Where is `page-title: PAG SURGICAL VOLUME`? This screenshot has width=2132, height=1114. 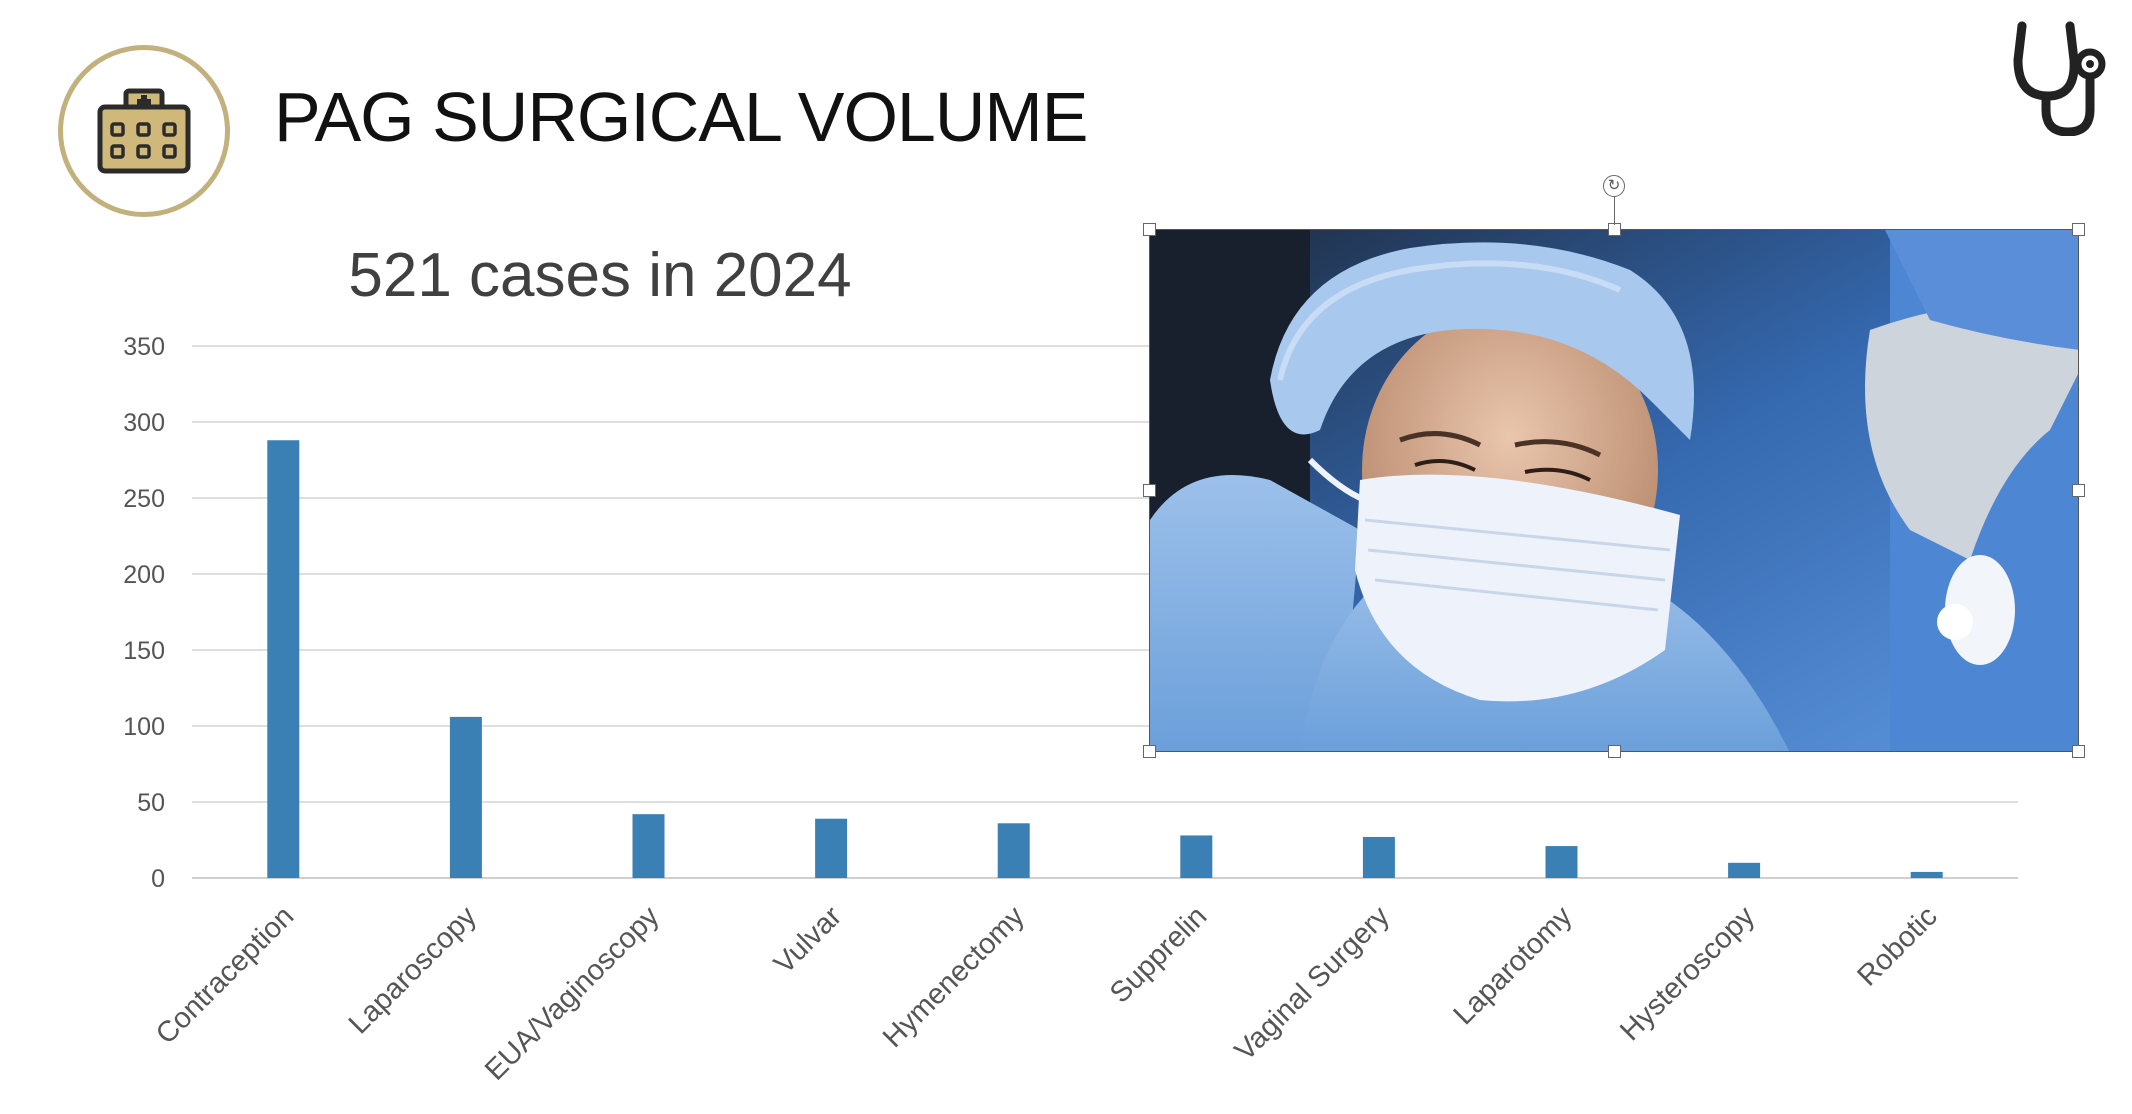
page-title: PAG SURGICAL VOLUME is located at coordinates (681, 117).